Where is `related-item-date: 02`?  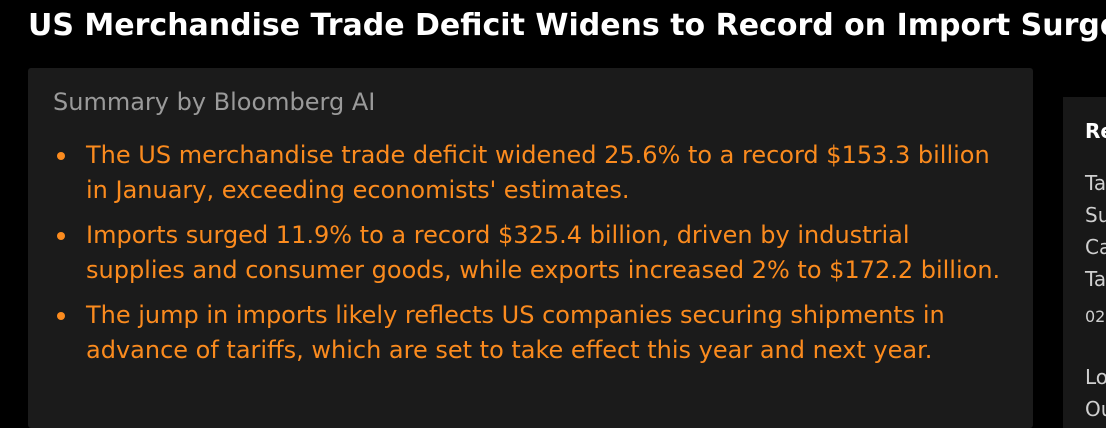 related-item-date: 02 is located at coordinates (1095, 316).